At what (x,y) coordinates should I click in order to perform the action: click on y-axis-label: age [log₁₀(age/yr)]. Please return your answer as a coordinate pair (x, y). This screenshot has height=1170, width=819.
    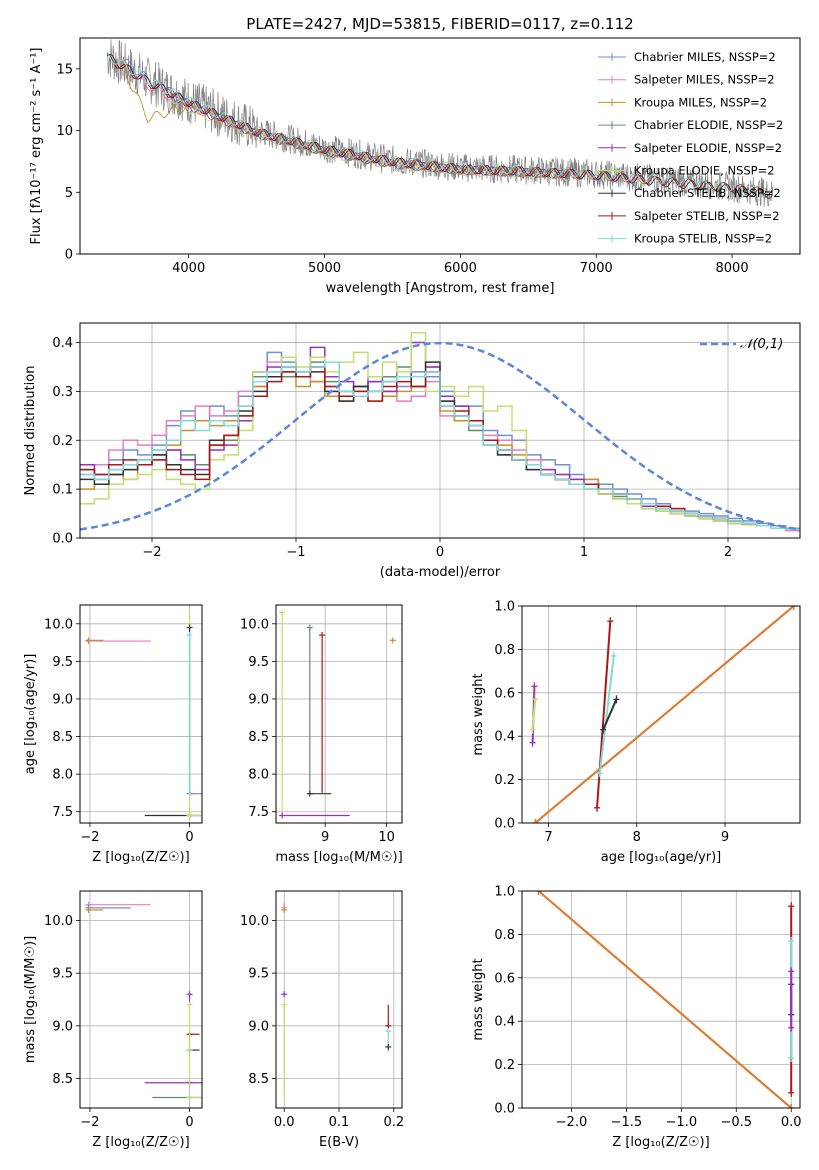
    Looking at the image, I should click on (30, 714).